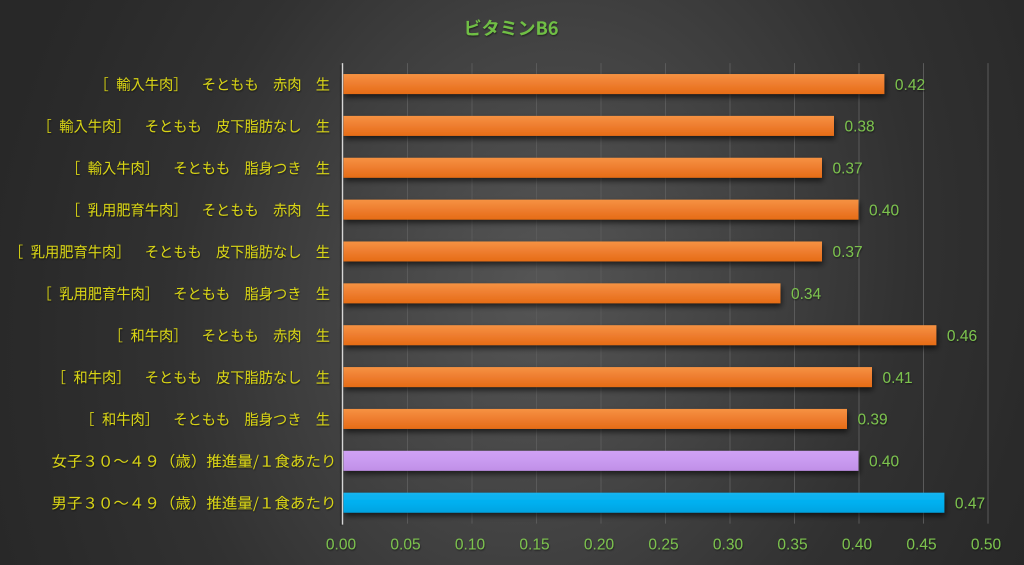  What do you see at coordinates (663, 545) in the screenshot?
I see `svg-text: 0.25` at bounding box center [663, 545].